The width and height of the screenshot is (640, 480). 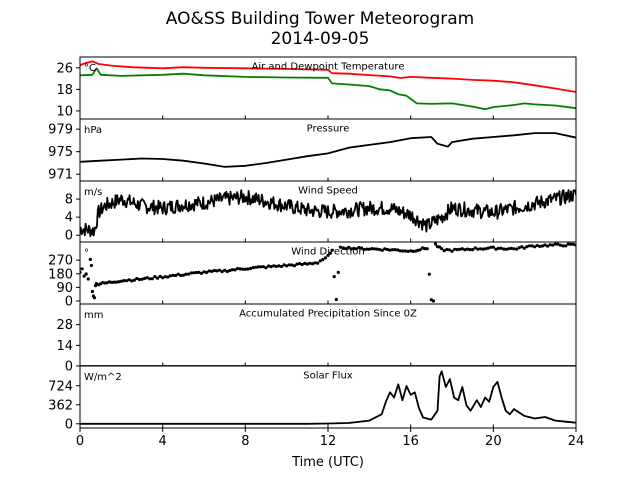 I want to click on x-tick-label: 20, so click(x=493, y=441).